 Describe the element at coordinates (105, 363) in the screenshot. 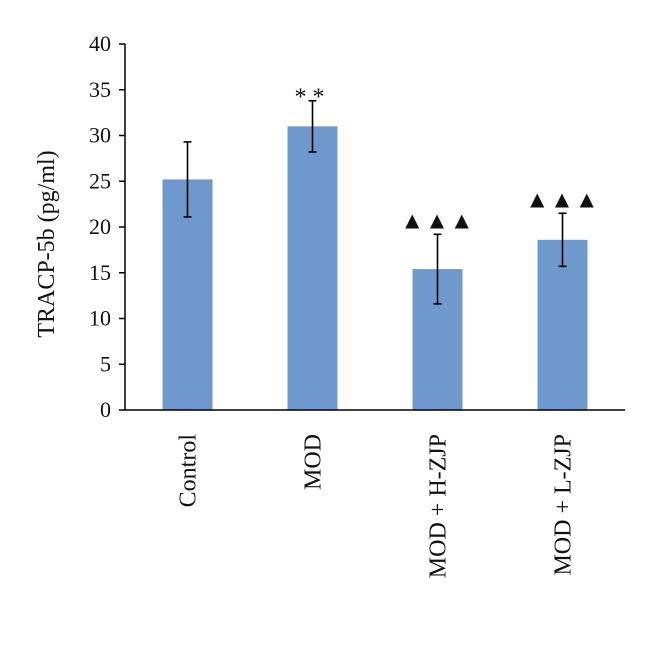

I see `y-tick-label: 5` at that location.